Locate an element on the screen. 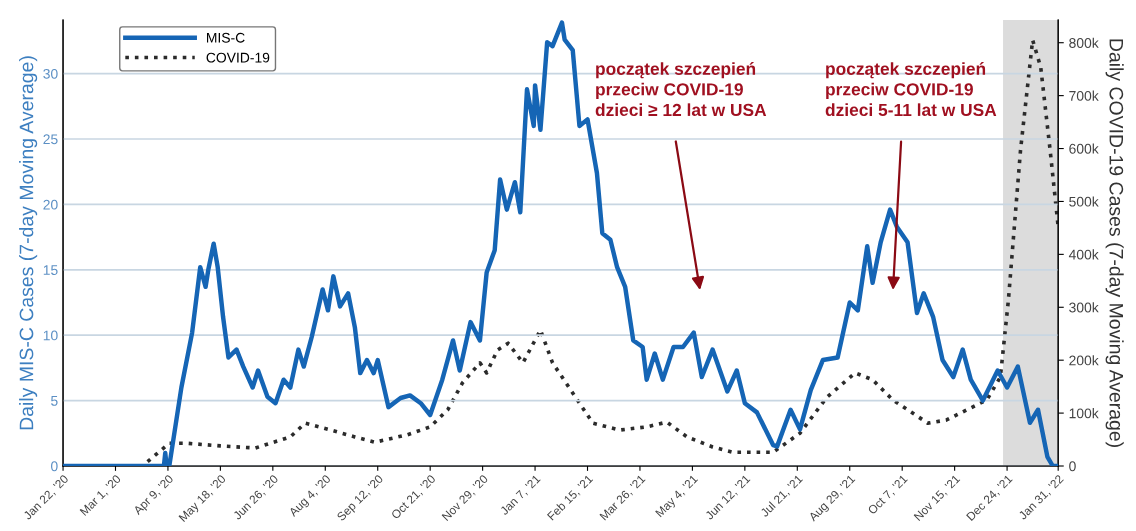 This screenshot has width=1136, height=531. x-tick-label: Mar 1, '20 is located at coordinates (101, 495).